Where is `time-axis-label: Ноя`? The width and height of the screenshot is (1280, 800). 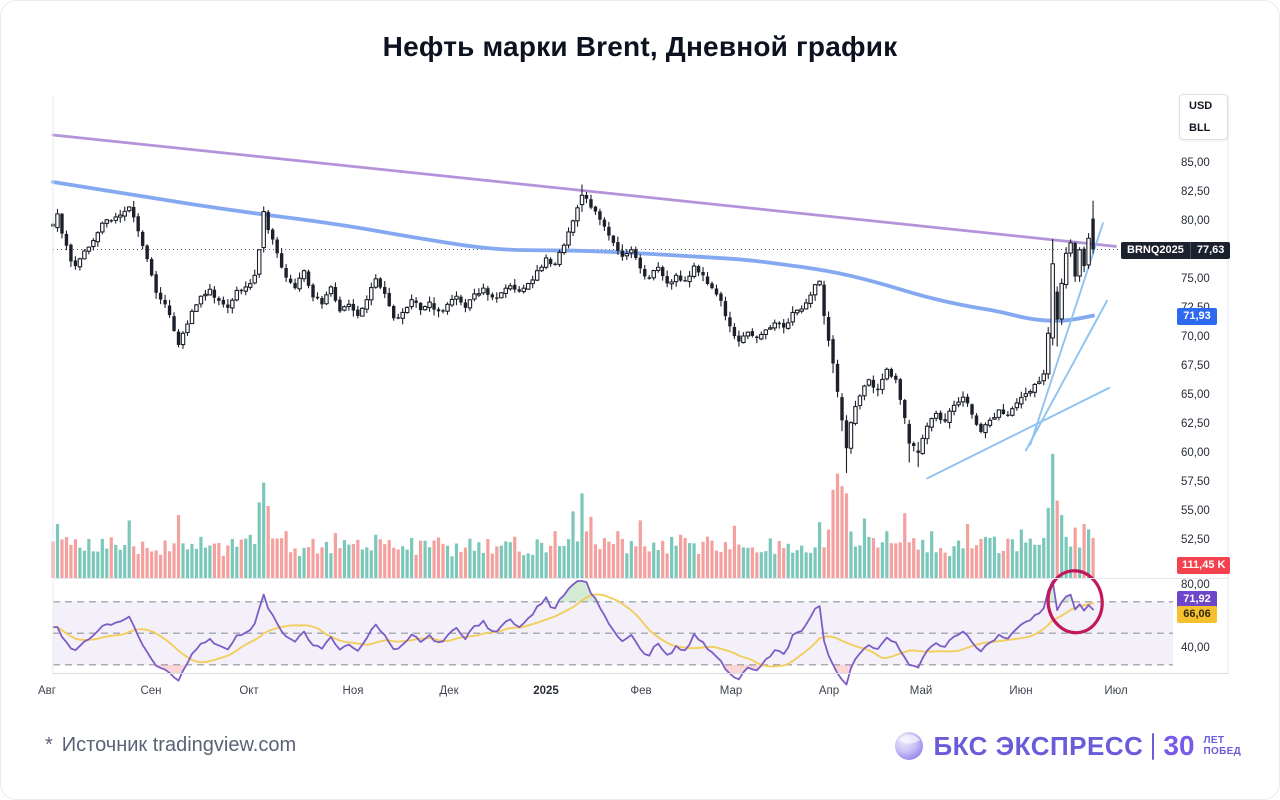
time-axis-label: Ноя is located at coordinates (353, 691).